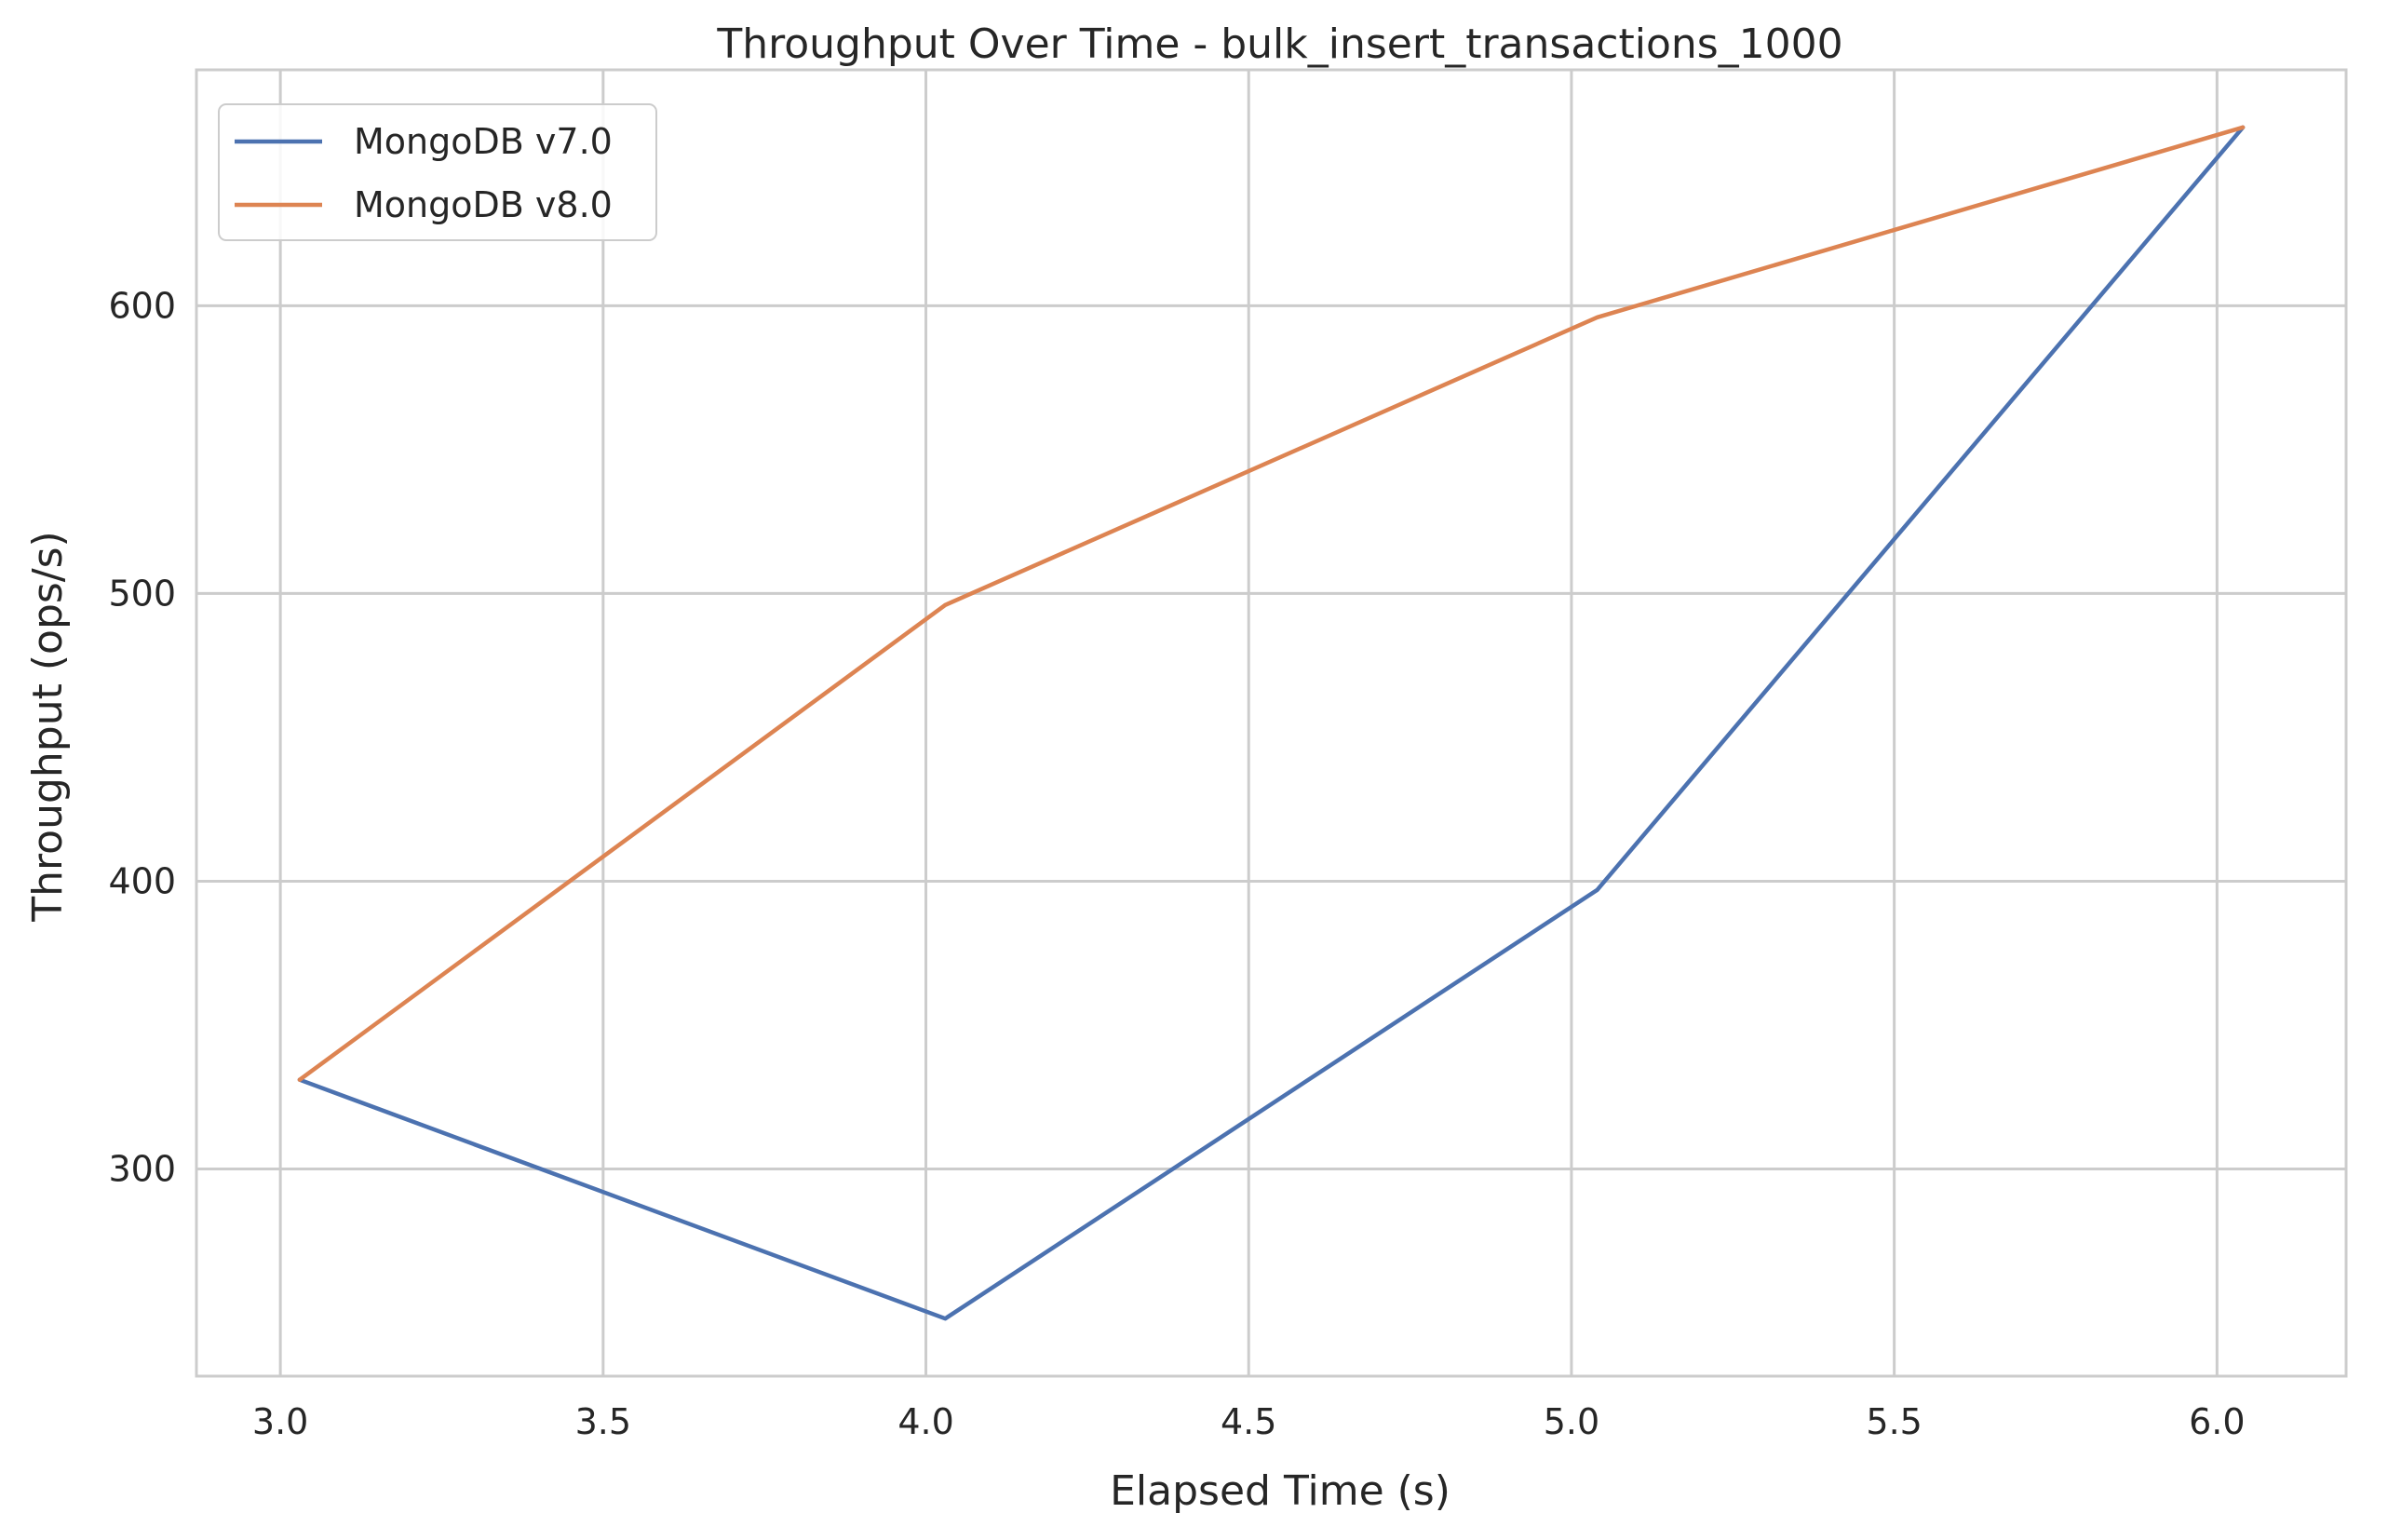 The height and width of the screenshot is (1540, 2388). I want to click on legend-label-1: MongoDB v7.0, so click(484, 141).